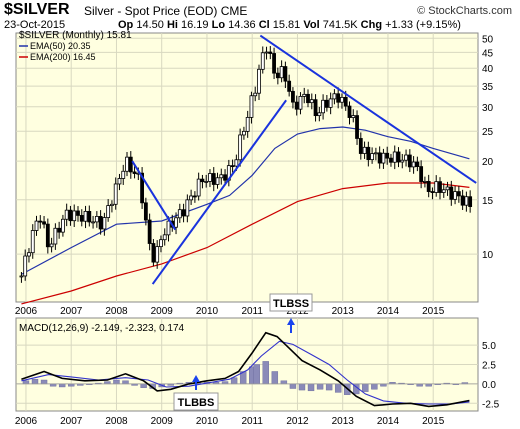 The width and height of the screenshot is (520, 429). I want to click on year-tick-label: 2009, so click(162, 421).